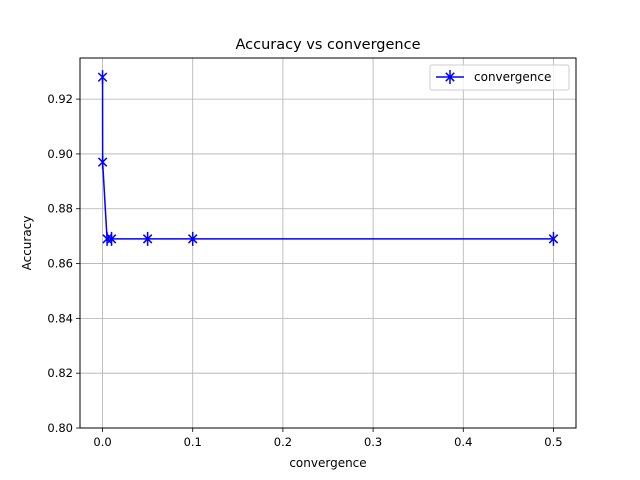 The width and height of the screenshot is (640, 480). What do you see at coordinates (60, 209) in the screenshot?
I see `y-tick-label: 0.88` at bounding box center [60, 209].